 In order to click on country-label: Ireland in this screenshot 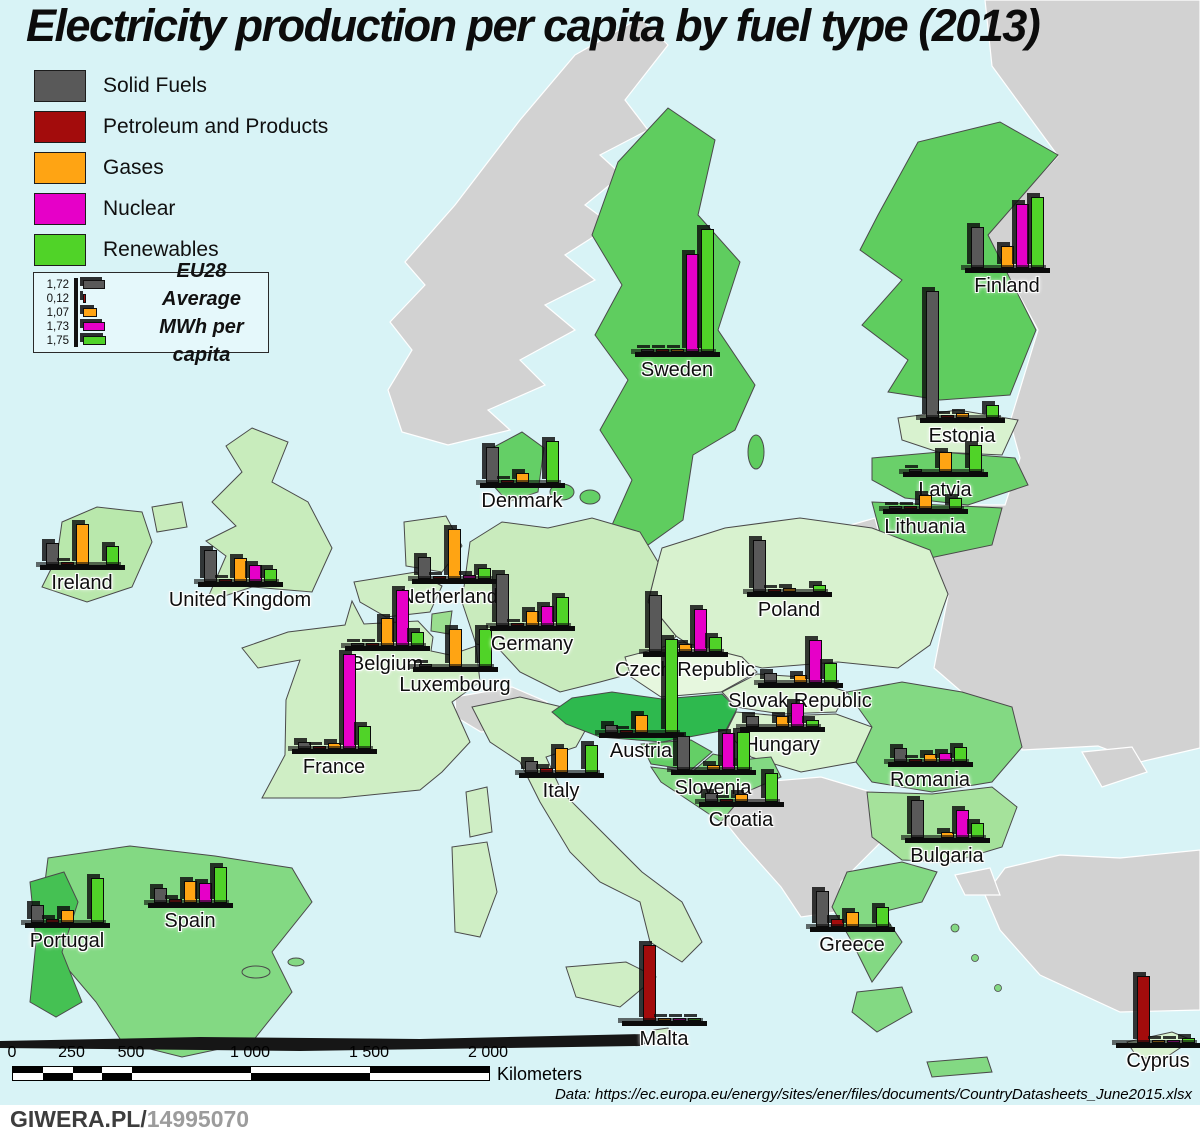, I will do `click(82, 583)`.